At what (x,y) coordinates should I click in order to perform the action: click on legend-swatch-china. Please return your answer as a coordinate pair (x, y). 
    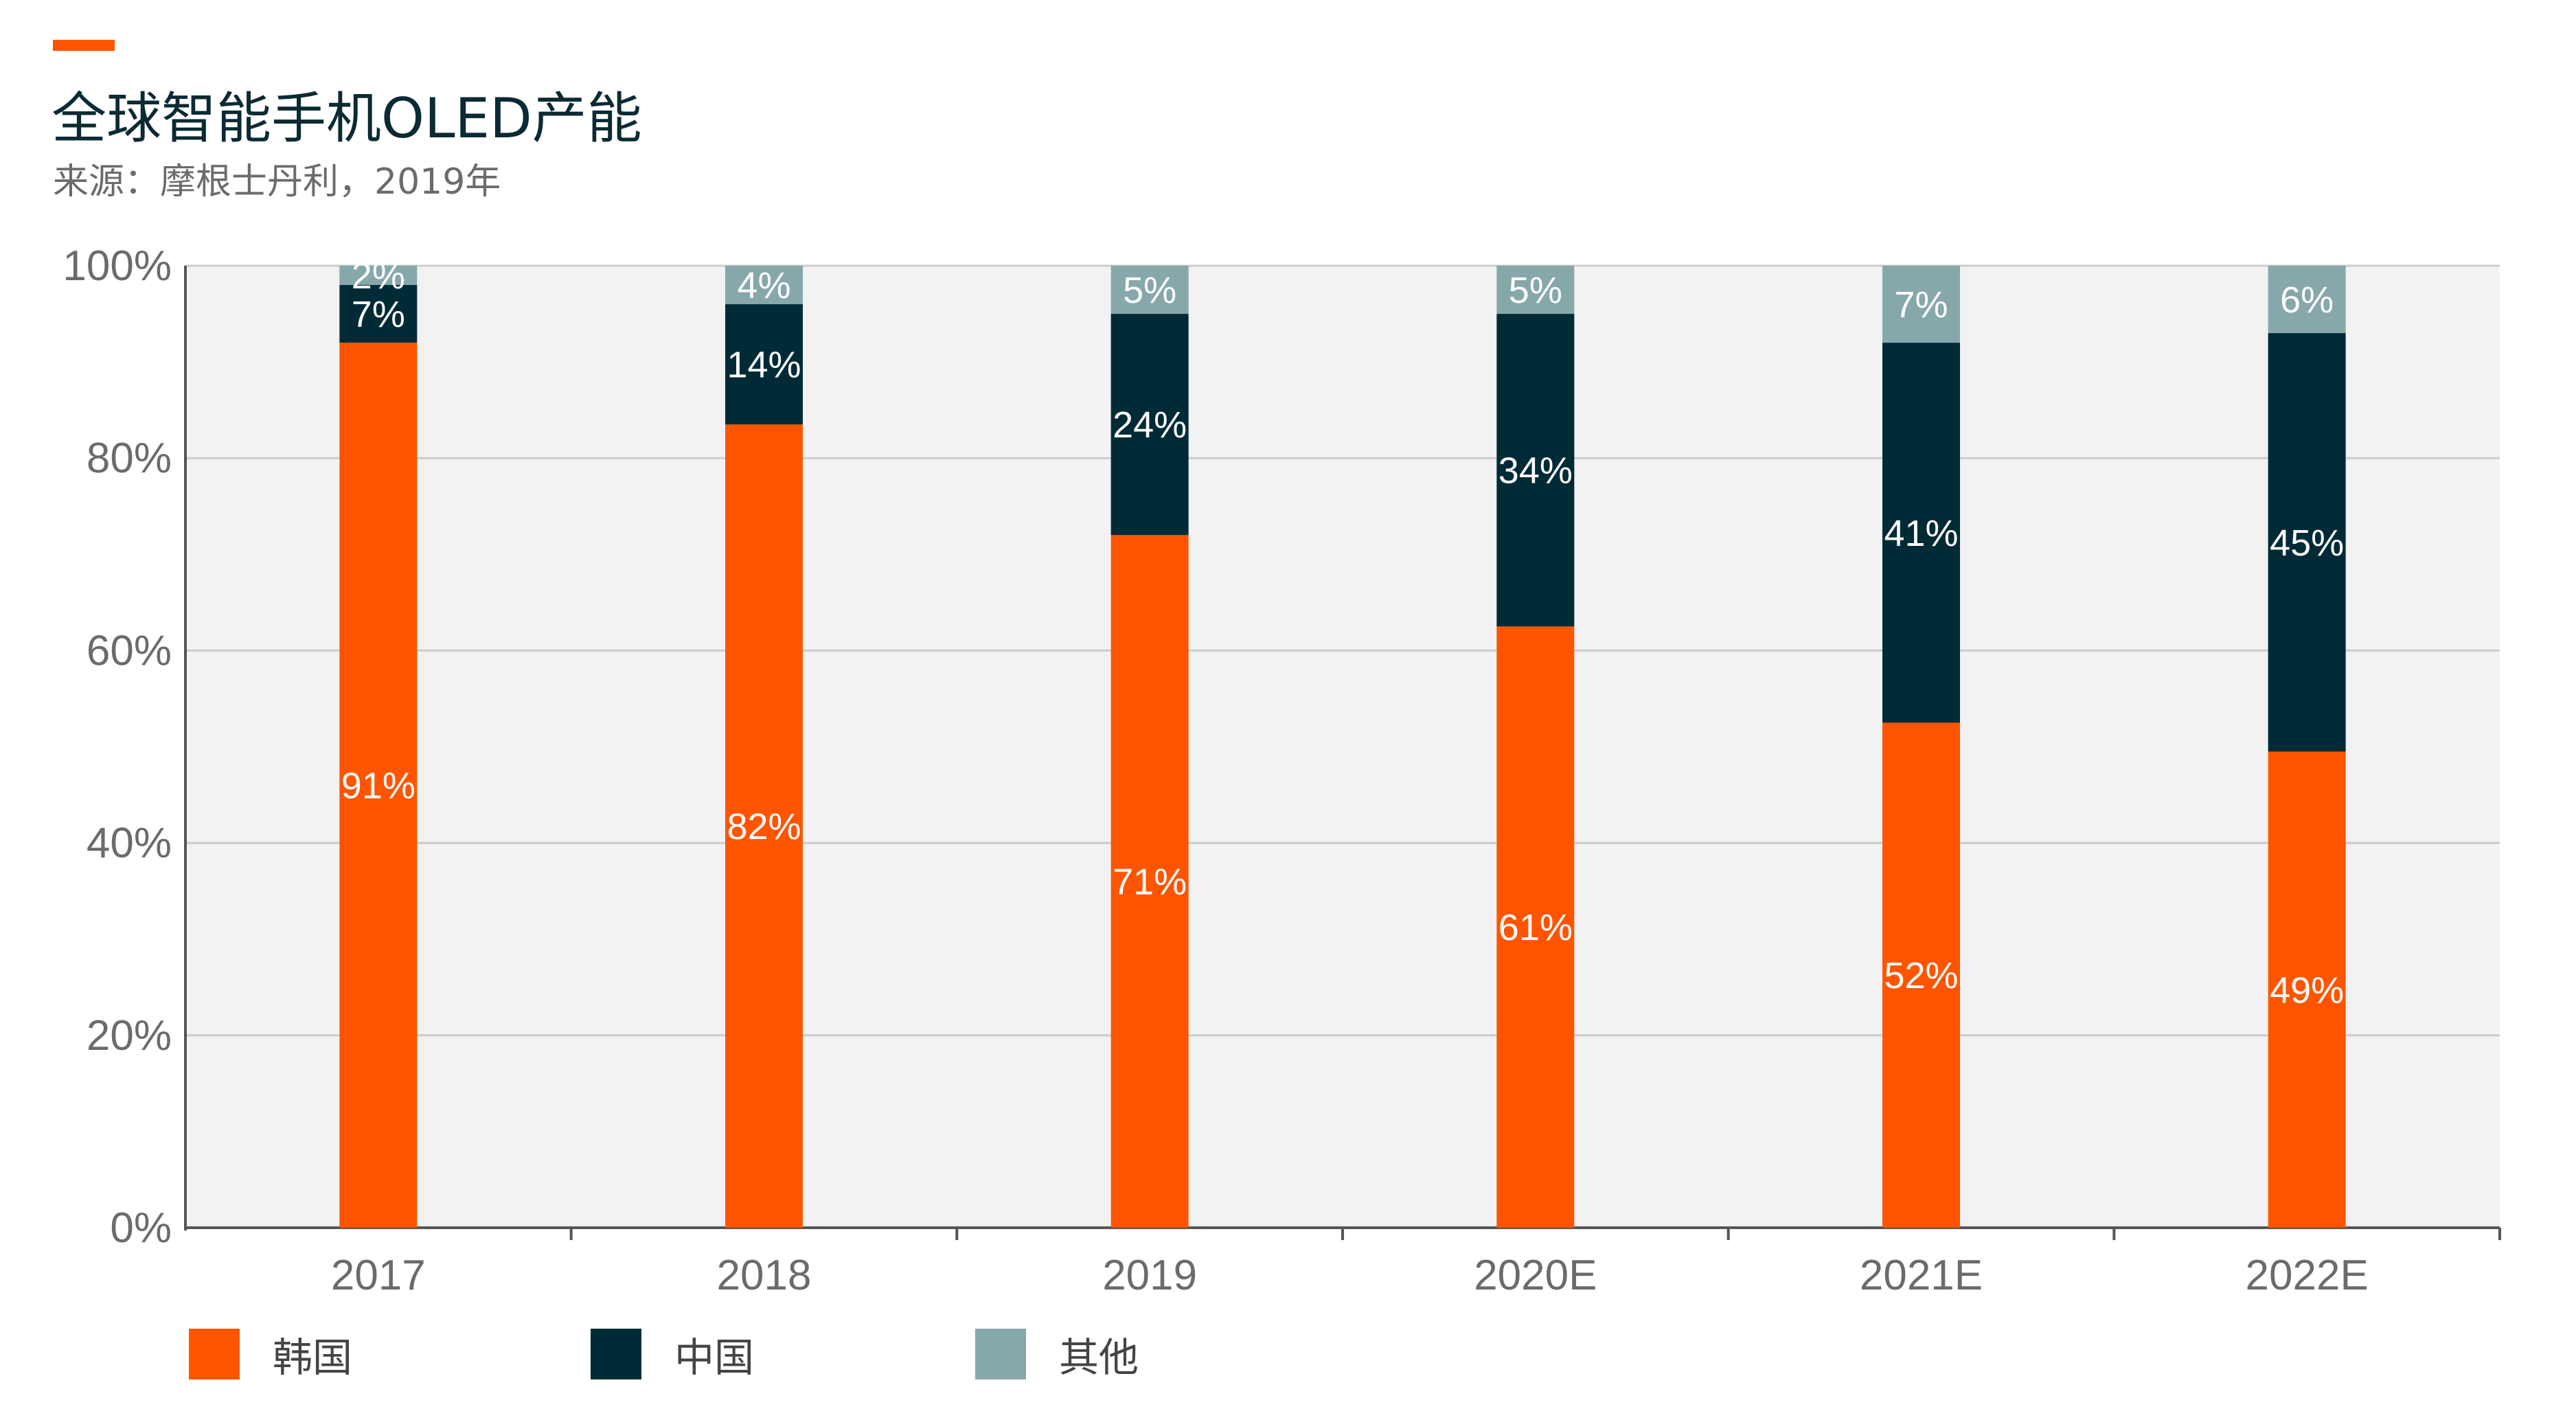
    Looking at the image, I should click on (616, 1354).